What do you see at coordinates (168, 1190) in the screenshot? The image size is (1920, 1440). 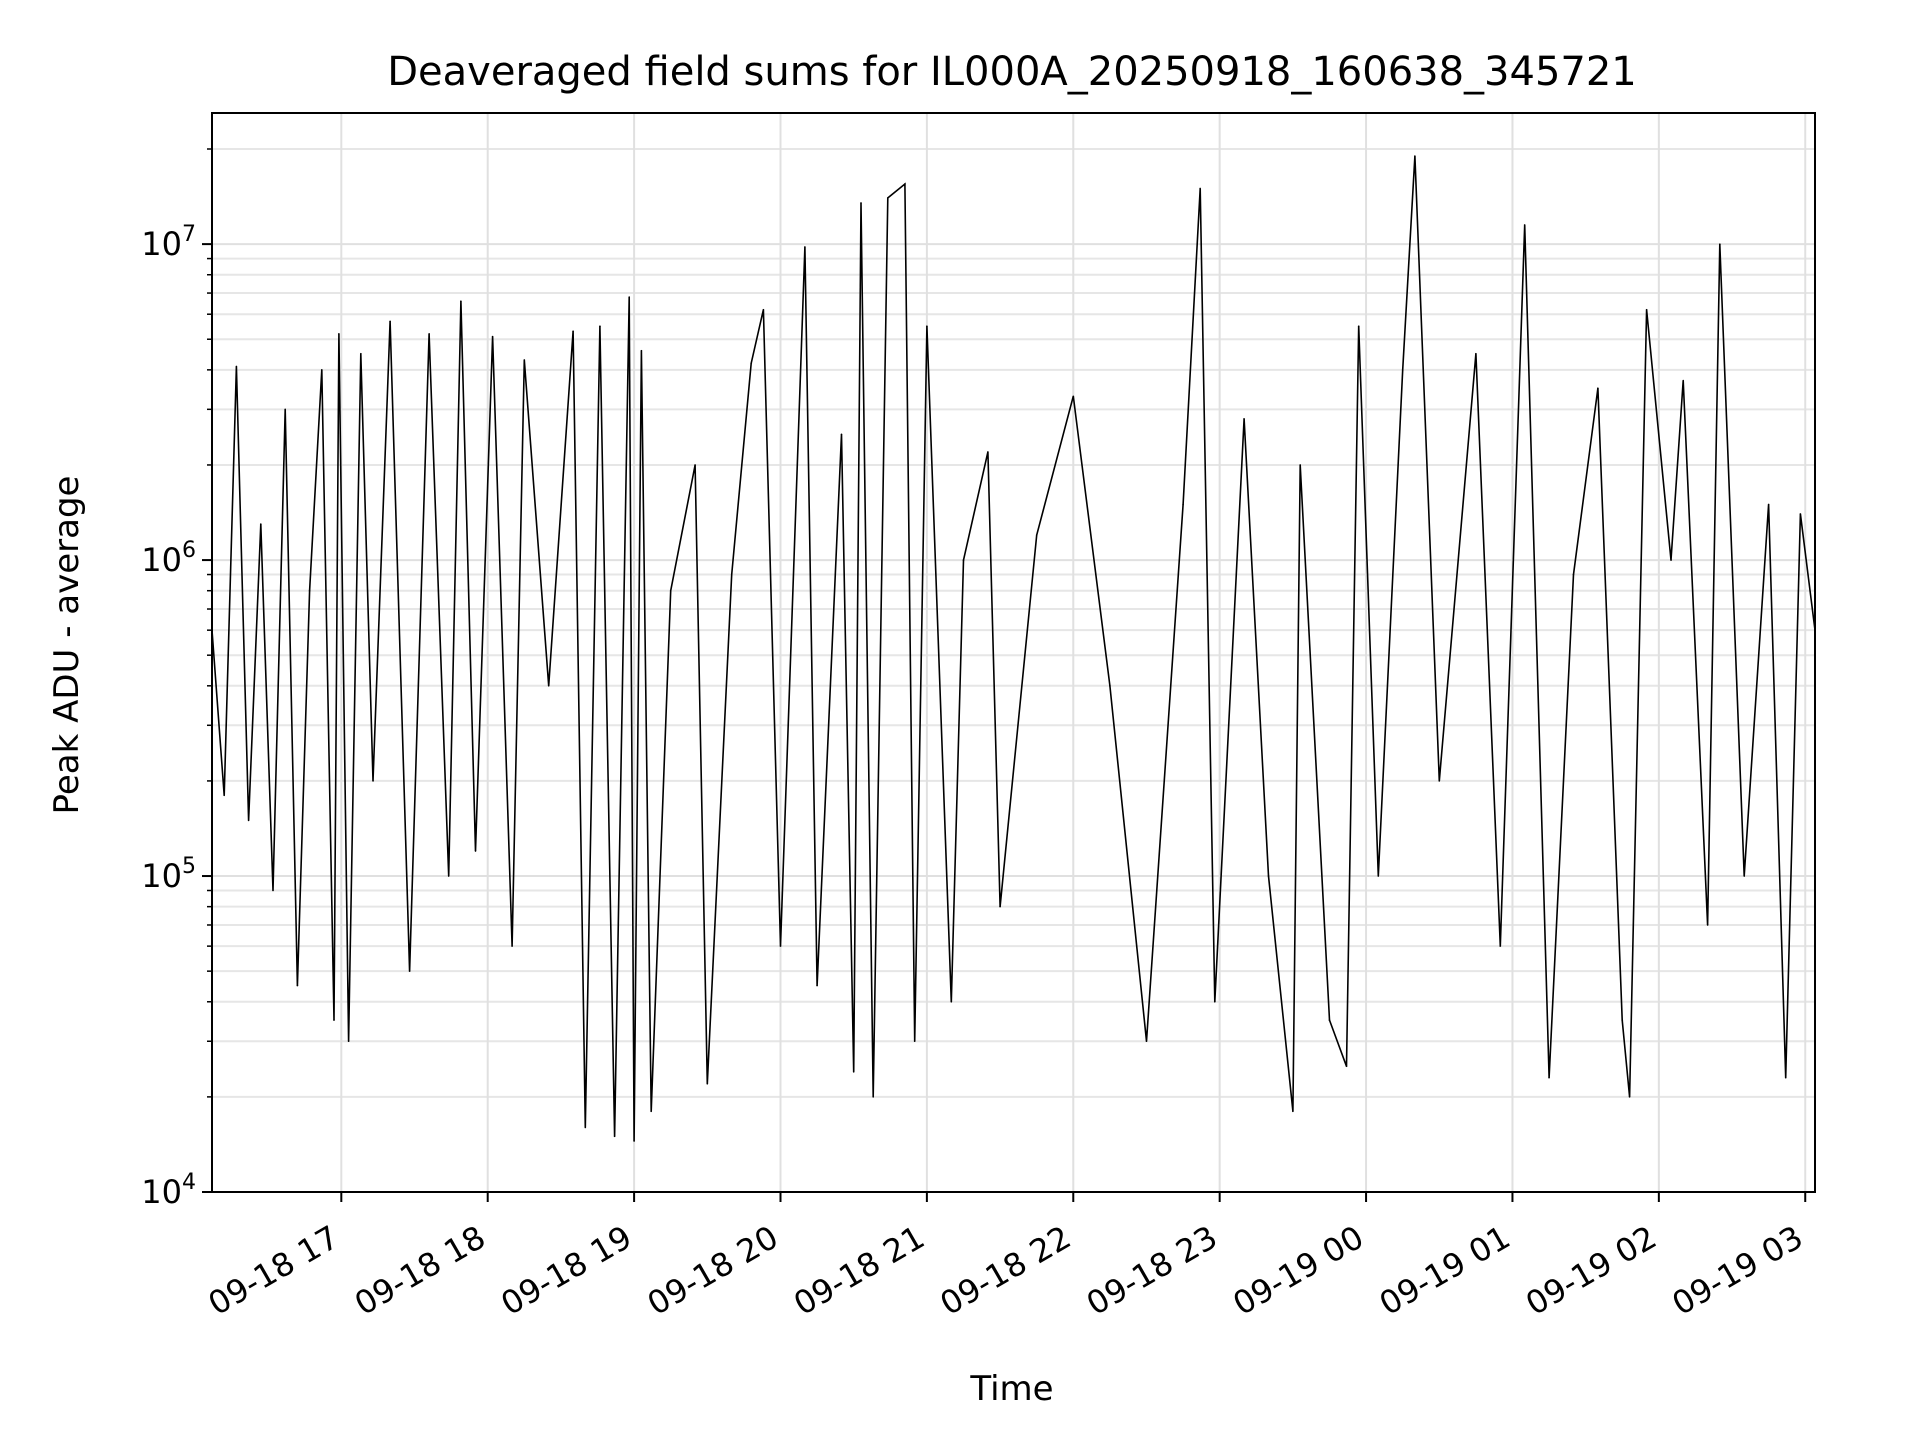 I see `y-tick-label: 104` at bounding box center [168, 1190].